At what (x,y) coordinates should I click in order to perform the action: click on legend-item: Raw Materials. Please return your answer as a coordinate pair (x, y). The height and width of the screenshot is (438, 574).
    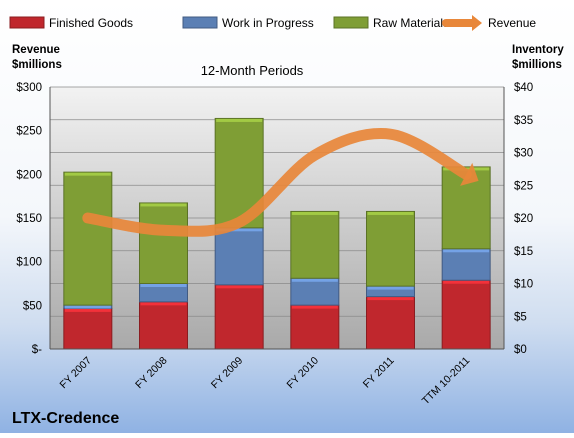
    Looking at the image, I should click on (391, 23).